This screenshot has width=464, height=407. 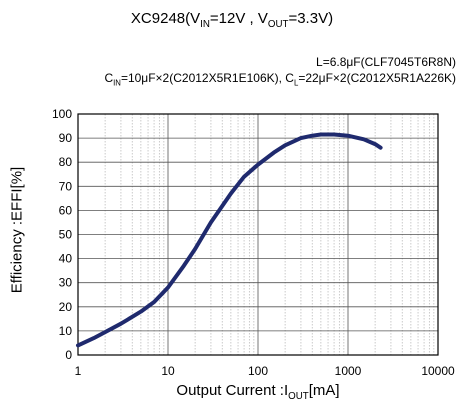 I want to click on x-axis-label: Output Current :IOUT[mA], so click(x=258, y=392).